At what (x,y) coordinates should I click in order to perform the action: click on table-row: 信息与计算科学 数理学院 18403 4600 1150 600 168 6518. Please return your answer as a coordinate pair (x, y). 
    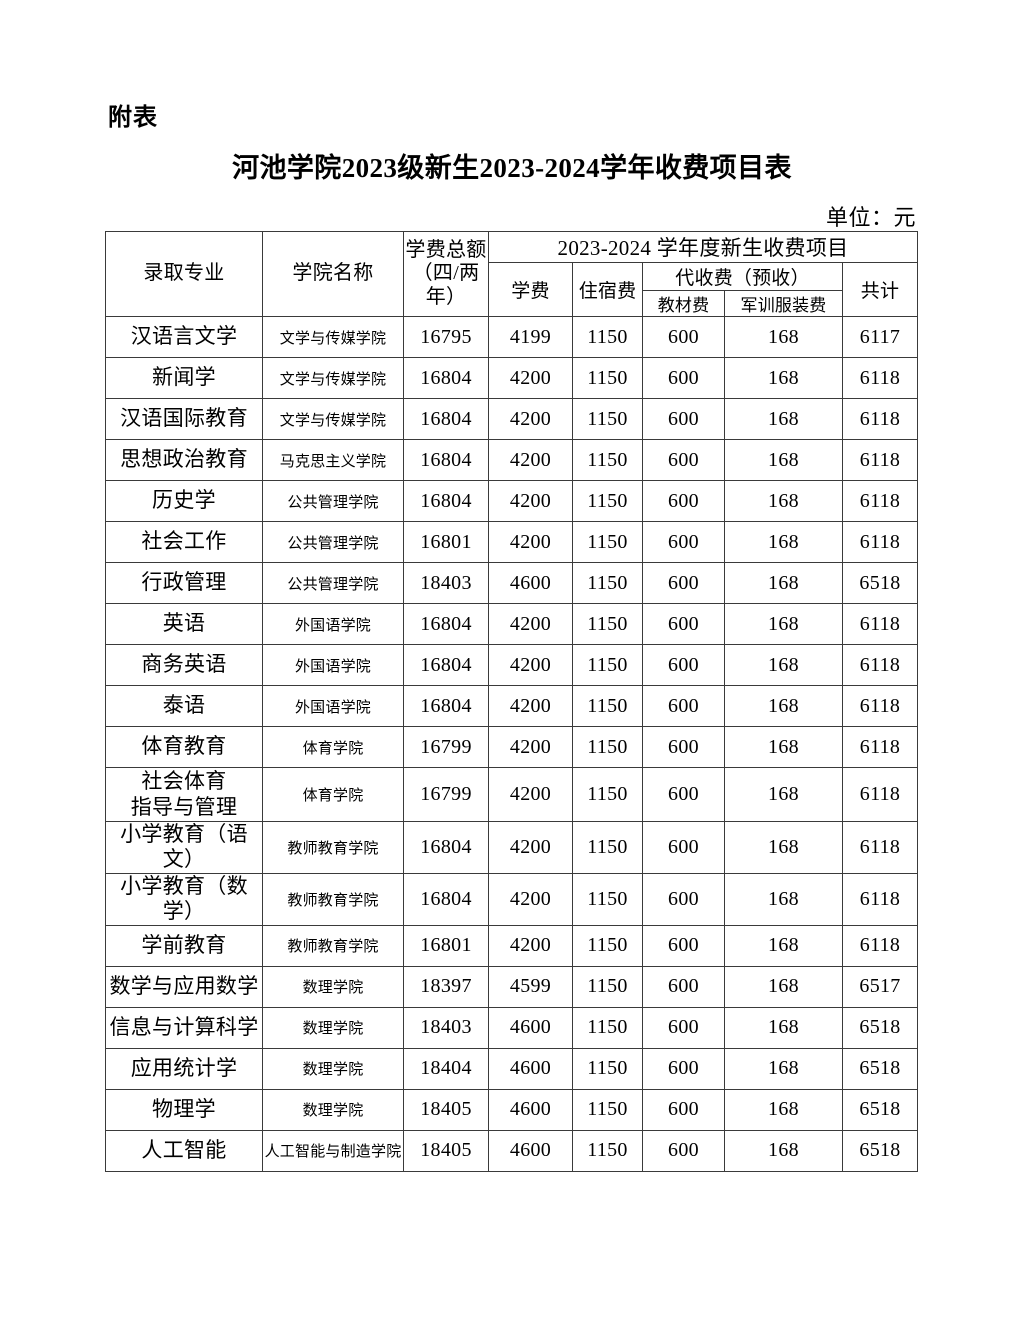
    Looking at the image, I should click on (511, 1027).